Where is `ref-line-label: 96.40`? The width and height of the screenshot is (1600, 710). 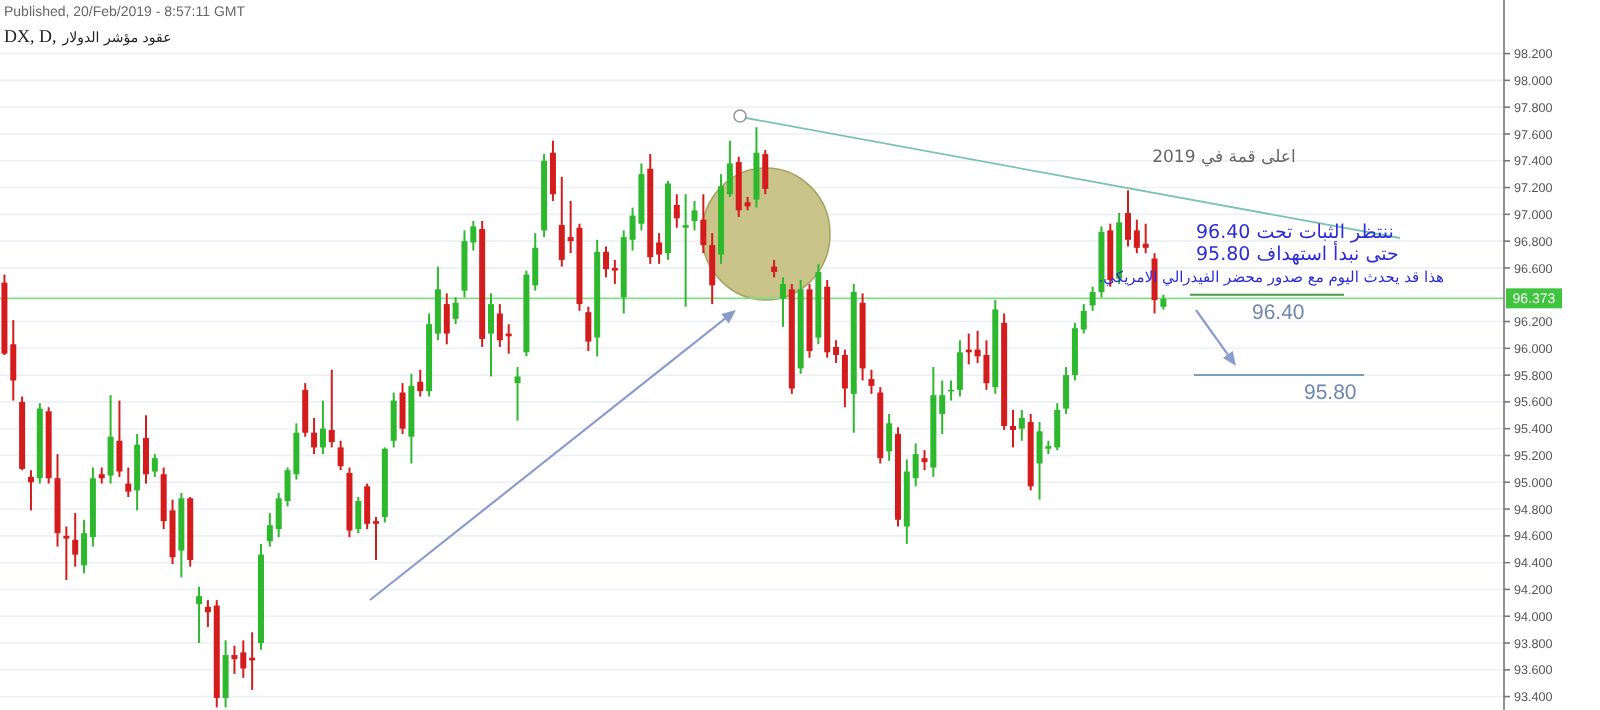 ref-line-label: 96.40 is located at coordinates (1278, 312).